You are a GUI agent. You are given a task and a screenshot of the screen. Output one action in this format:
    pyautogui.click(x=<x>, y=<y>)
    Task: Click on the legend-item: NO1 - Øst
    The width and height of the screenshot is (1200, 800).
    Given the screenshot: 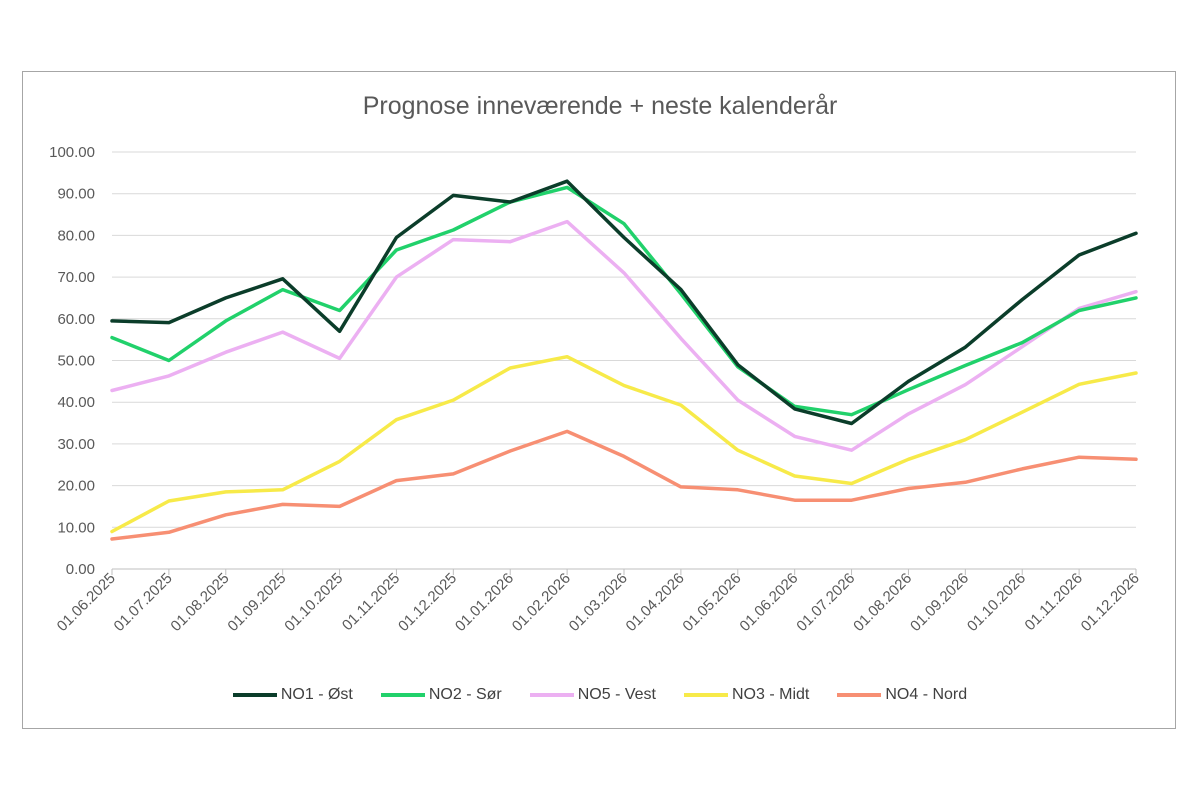 What is the action you would take?
    pyautogui.click(x=292, y=695)
    